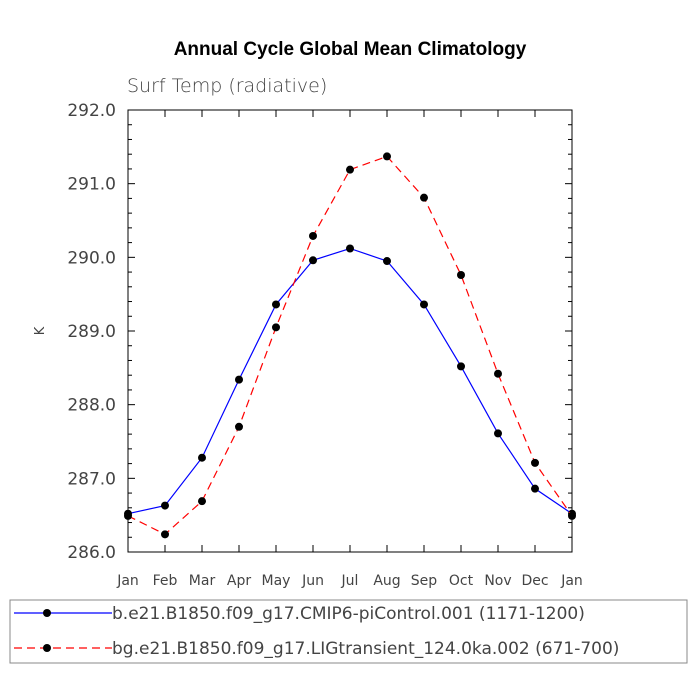  What do you see at coordinates (312, 581) in the screenshot?
I see `x-tick-label: Jun` at bounding box center [312, 581].